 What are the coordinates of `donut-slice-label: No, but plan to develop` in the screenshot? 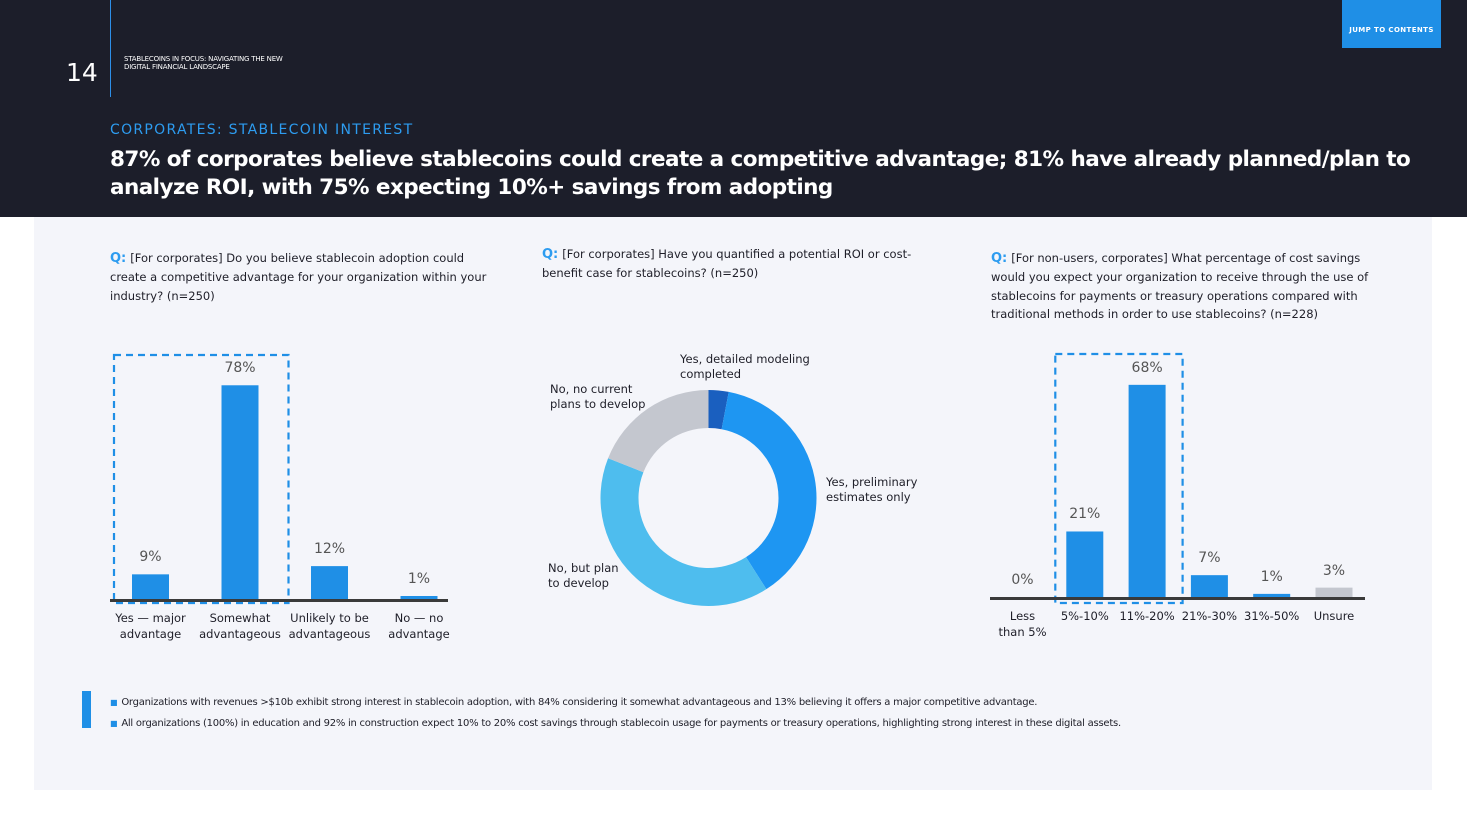 It's located at (583, 576).